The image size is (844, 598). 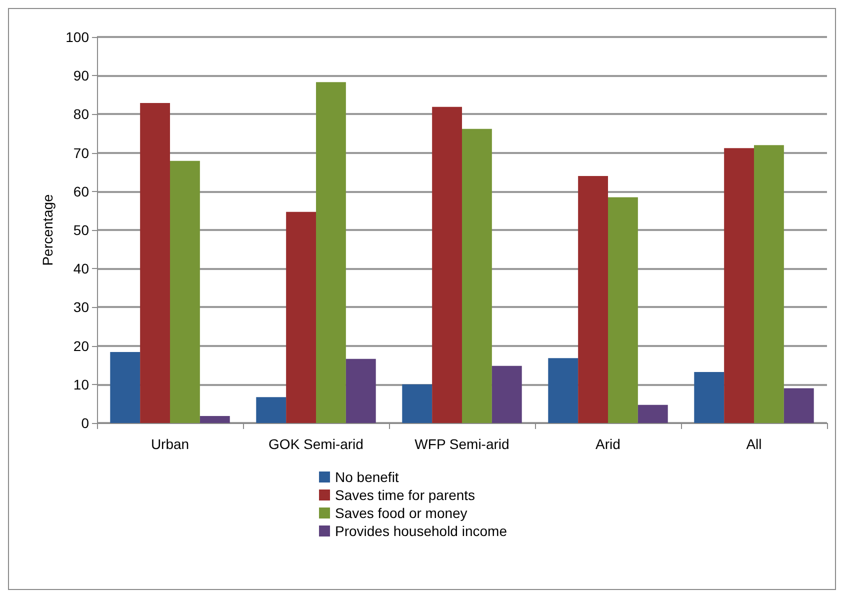 What do you see at coordinates (81, 191) in the screenshot?
I see `y-tick-label: 60` at bounding box center [81, 191].